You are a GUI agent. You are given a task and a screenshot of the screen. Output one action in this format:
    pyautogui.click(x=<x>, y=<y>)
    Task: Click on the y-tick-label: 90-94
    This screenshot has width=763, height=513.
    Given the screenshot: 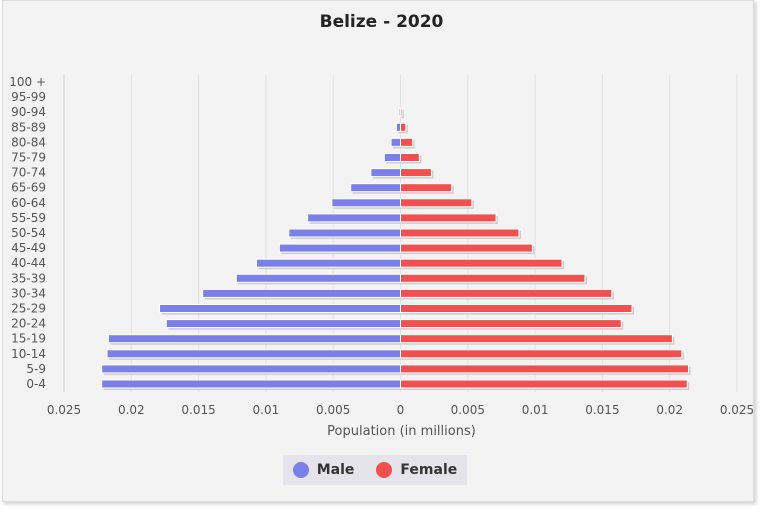 What is the action you would take?
    pyautogui.click(x=28, y=112)
    